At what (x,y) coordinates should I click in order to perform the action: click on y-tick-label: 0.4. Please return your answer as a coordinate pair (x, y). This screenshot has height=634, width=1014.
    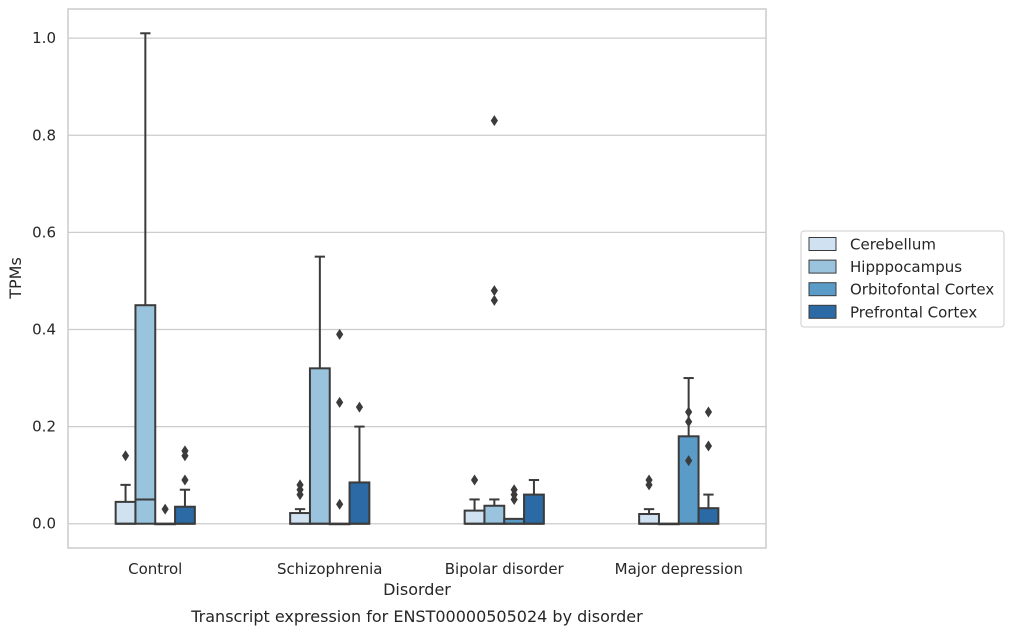
    Looking at the image, I should click on (44, 329).